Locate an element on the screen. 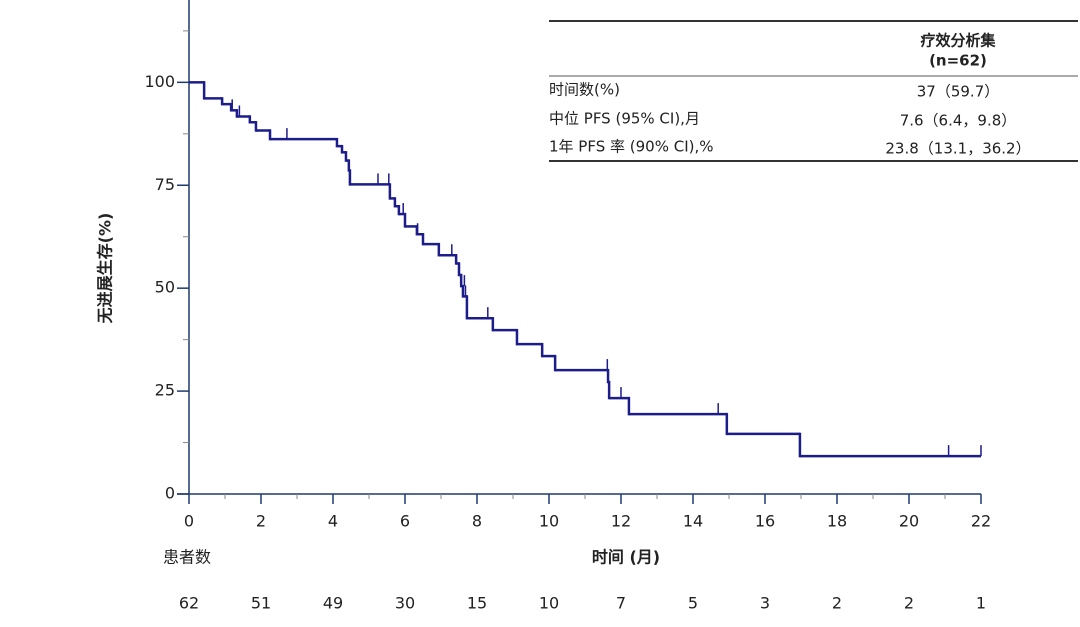 The width and height of the screenshot is (1080, 627). y-tick-label: 50 is located at coordinates (165, 287).